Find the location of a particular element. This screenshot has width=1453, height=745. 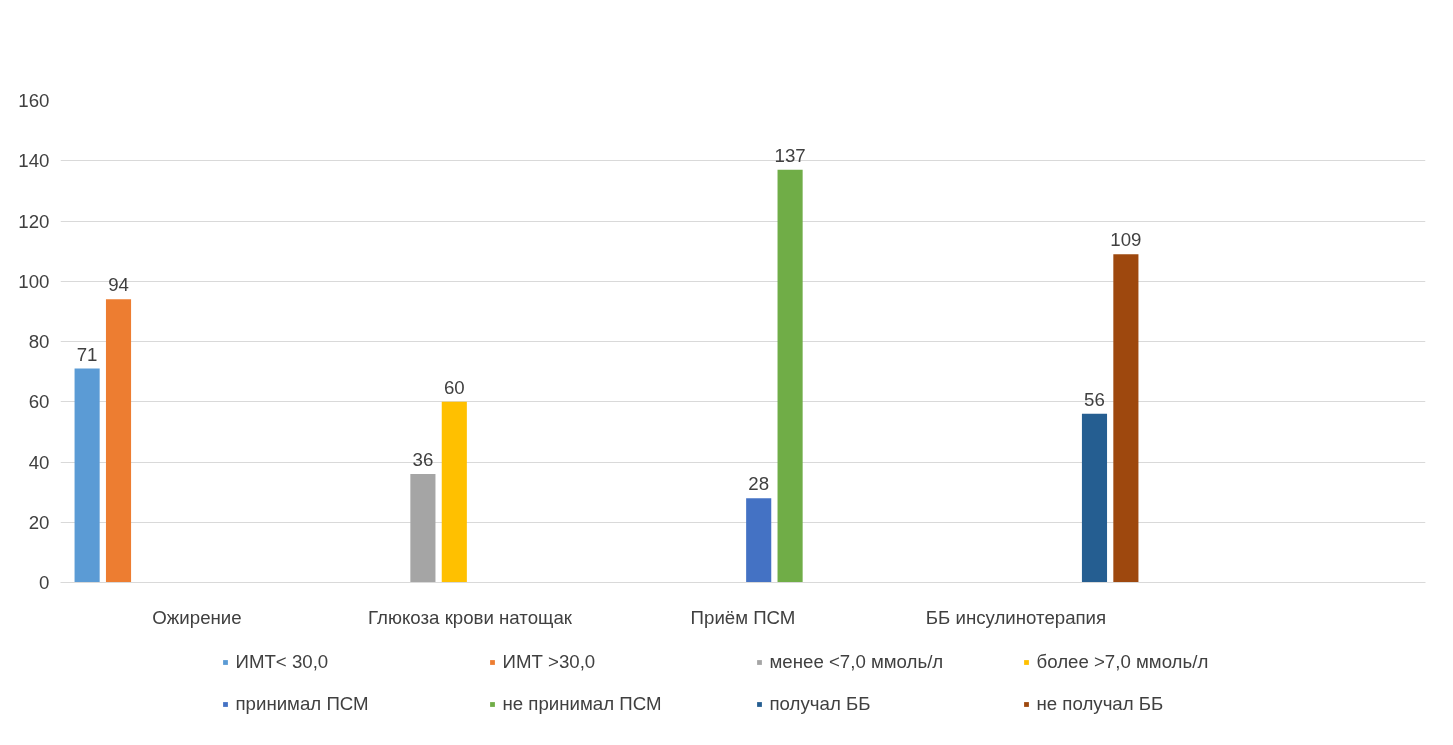

legend-label: принимал ПСМ is located at coordinates (302, 703).